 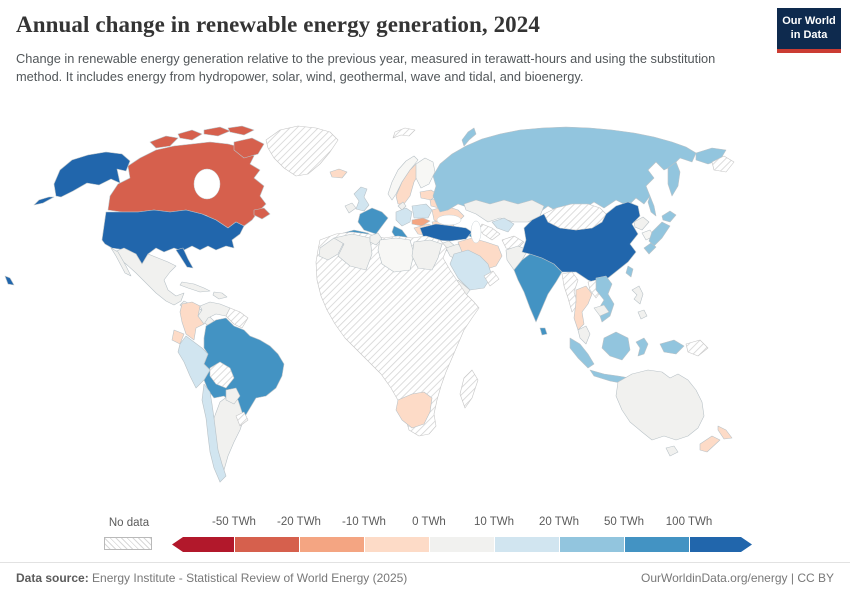 I want to click on owid-logo: Our World in Data, so click(x=809, y=30).